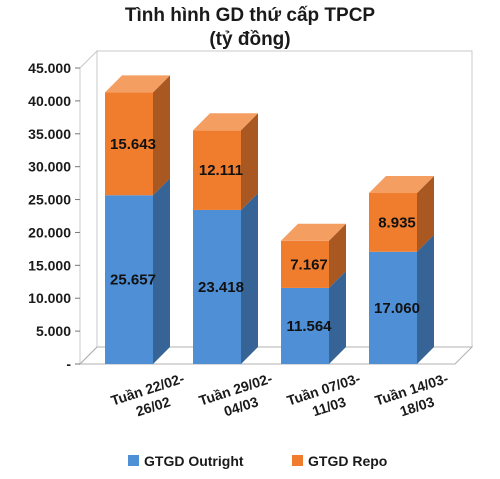 This screenshot has width=500, height=479. Describe the element at coordinates (238, 398) in the screenshot. I see `category-label: Tuần 29/02-04/03` at that location.